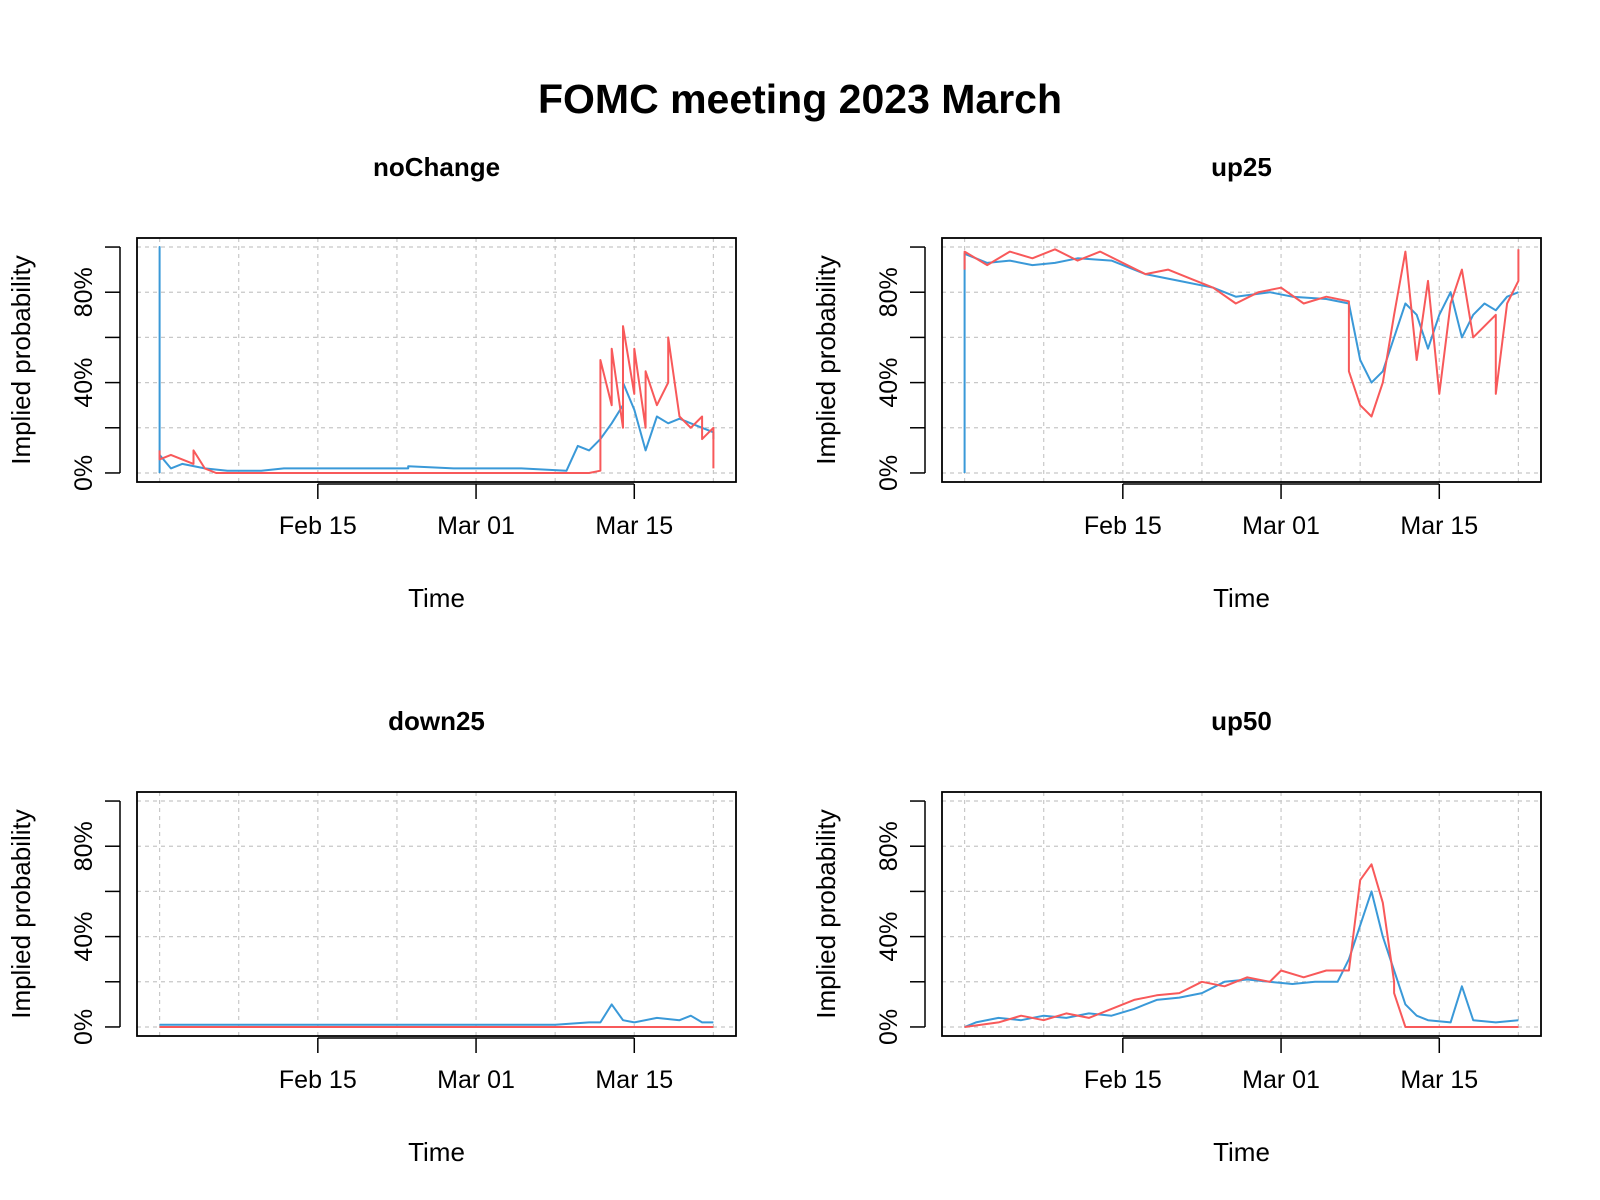  What do you see at coordinates (436, 167) in the screenshot?
I see `panel-title: noChange` at bounding box center [436, 167].